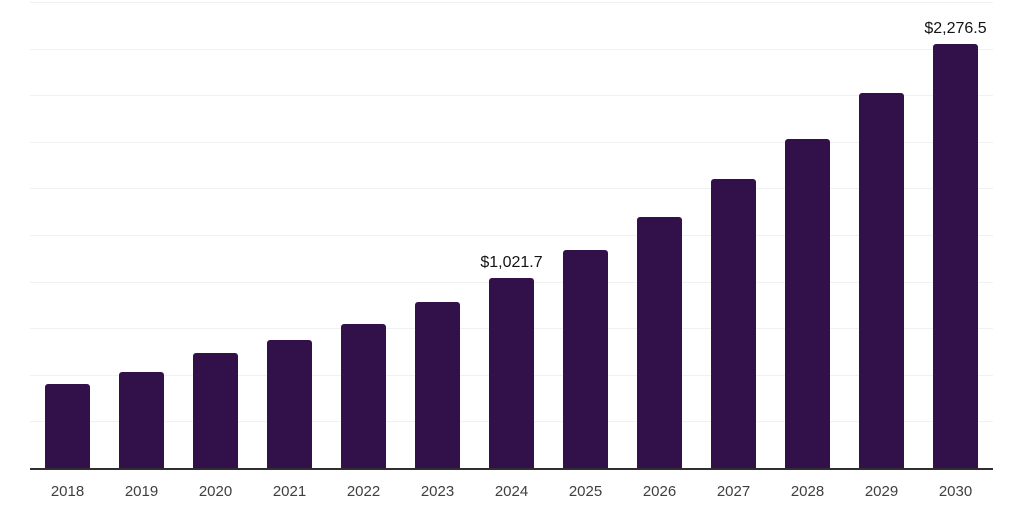  Describe the element at coordinates (955, 491) in the screenshot. I see `x-axis-label-2030: 2030` at that location.